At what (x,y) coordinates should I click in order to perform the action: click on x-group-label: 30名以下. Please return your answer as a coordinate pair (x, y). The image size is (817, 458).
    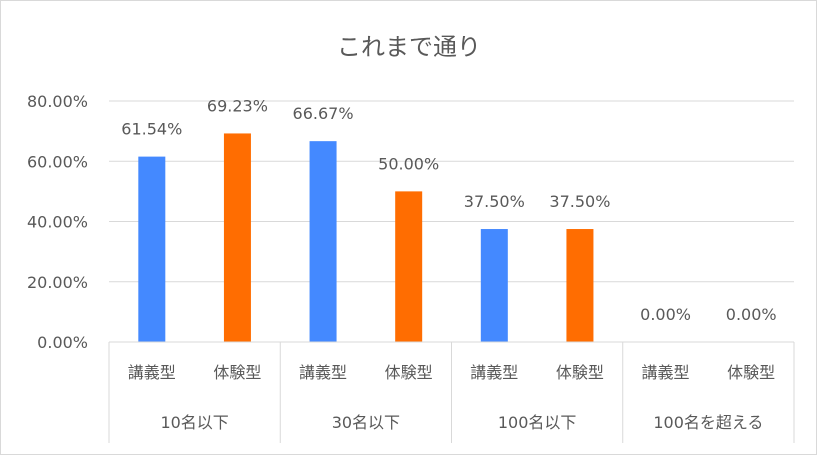
    Looking at the image, I should click on (366, 422).